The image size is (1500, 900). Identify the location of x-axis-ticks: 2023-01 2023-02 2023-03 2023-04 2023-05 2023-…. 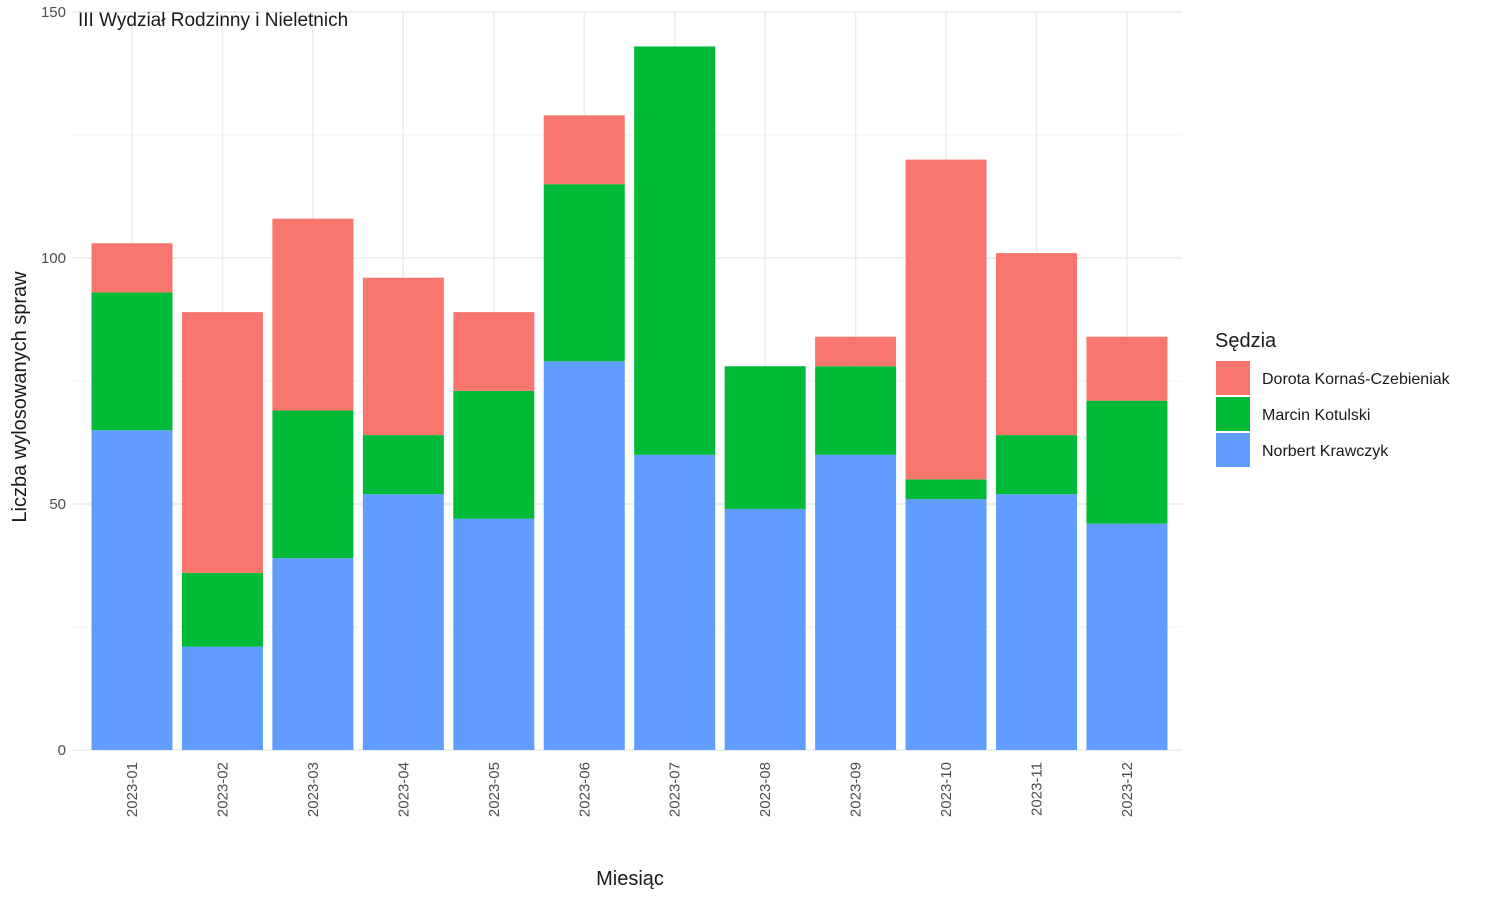
(630, 789).